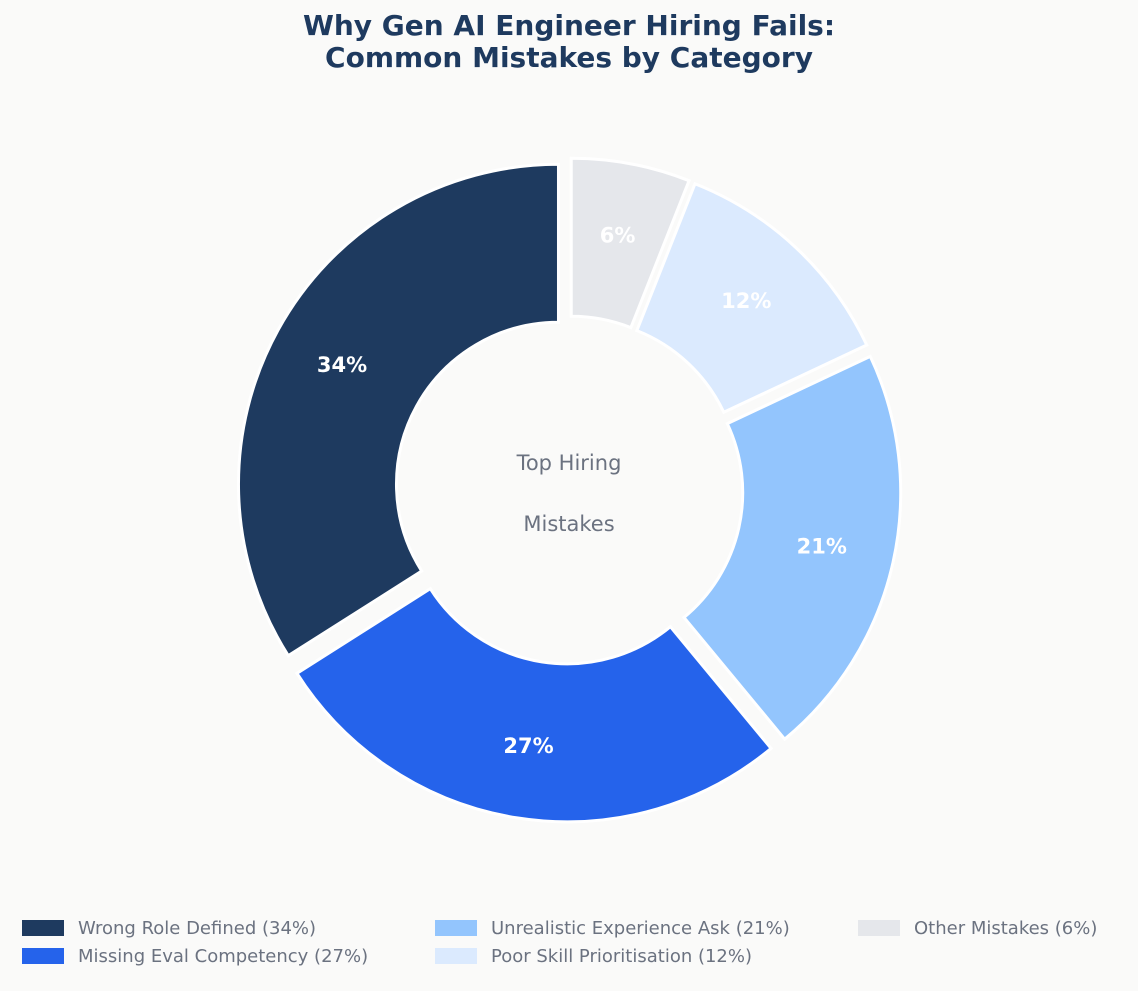  I want to click on slice-value-label: 27%, so click(528, 746).